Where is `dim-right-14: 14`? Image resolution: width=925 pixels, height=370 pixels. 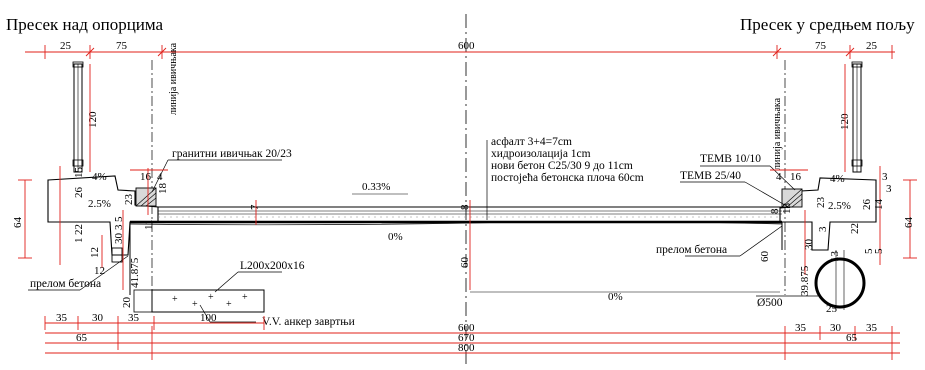 dim-right-14: 14 is located at coordinates (879, 205).